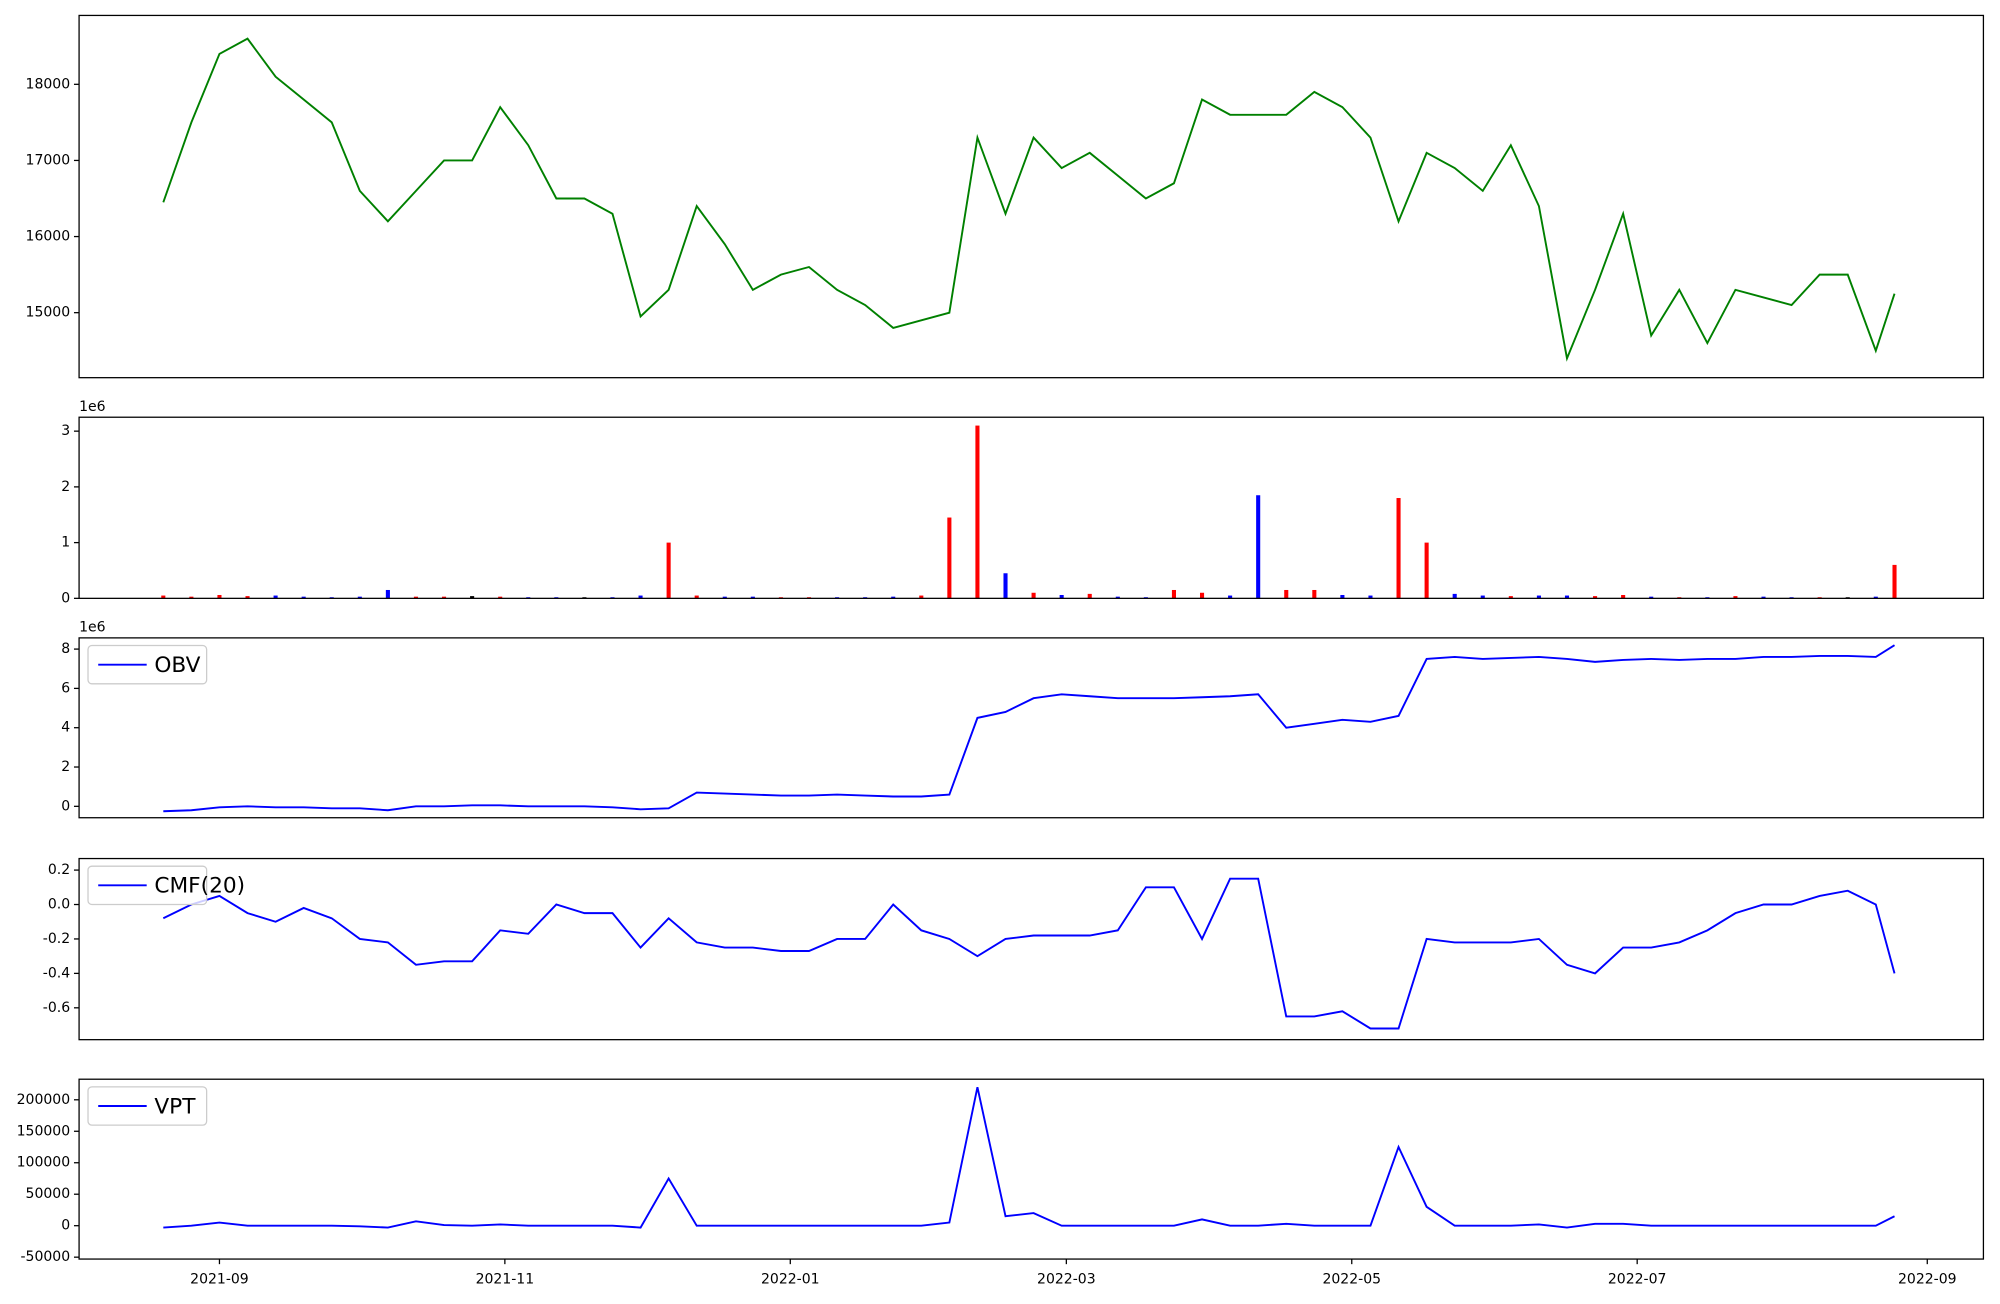 This screenshot has width=2000, height=1304. Describe the element at coordinates (56, 939) in the screenshot. I see `y-tick-label: -0.2` at that location.